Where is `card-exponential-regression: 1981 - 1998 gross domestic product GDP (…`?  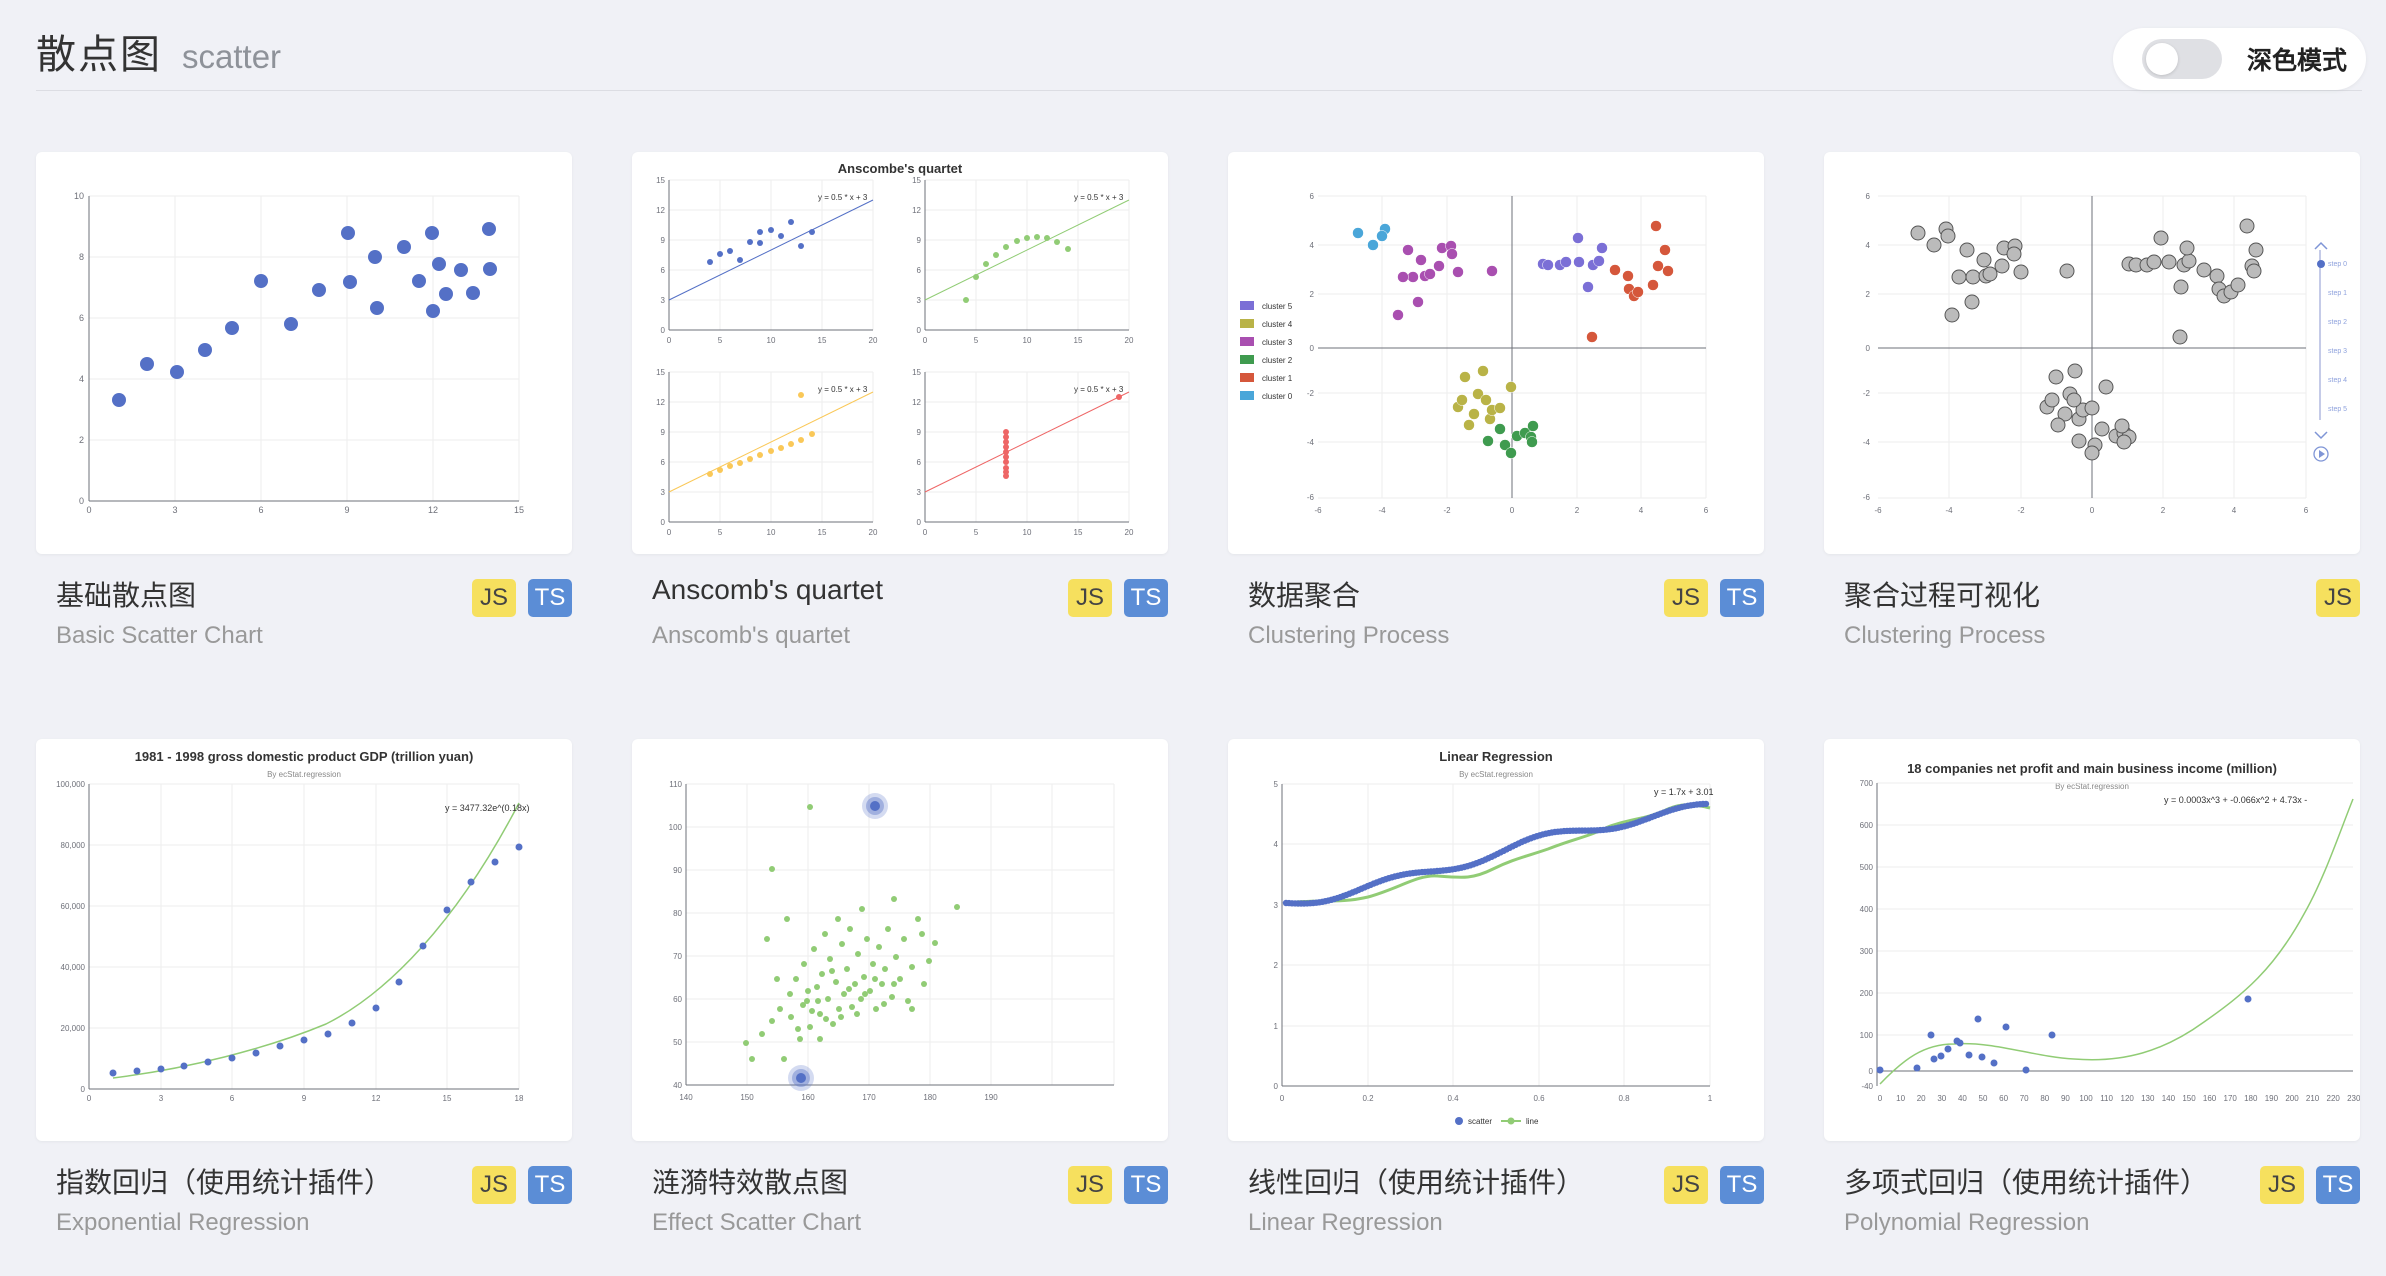 card-exponential-regression: 1981 - 1998 gross domestic product GDP (… is located at coordinates (304, 995).